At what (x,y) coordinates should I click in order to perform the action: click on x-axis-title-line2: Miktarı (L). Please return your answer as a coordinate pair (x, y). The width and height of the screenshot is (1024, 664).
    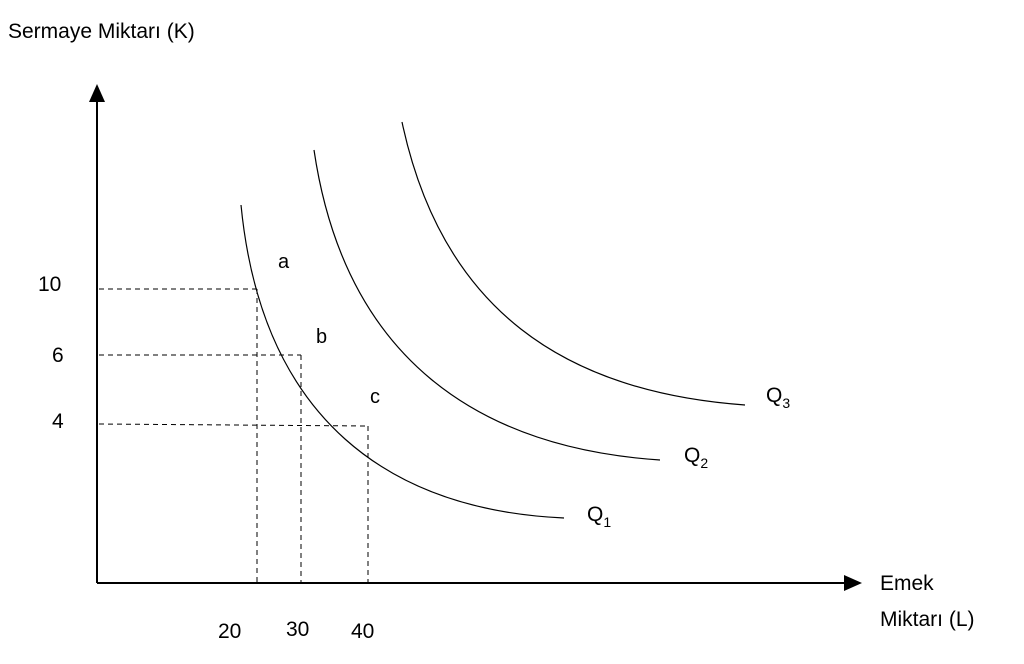
    Looking at the image, I should click on (927, 619).